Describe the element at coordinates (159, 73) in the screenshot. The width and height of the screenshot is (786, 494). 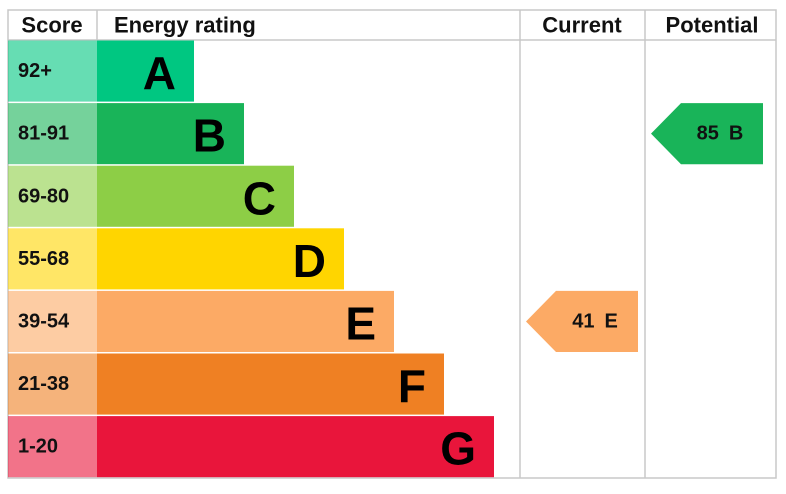
I see `rating-letter: A` at that location.